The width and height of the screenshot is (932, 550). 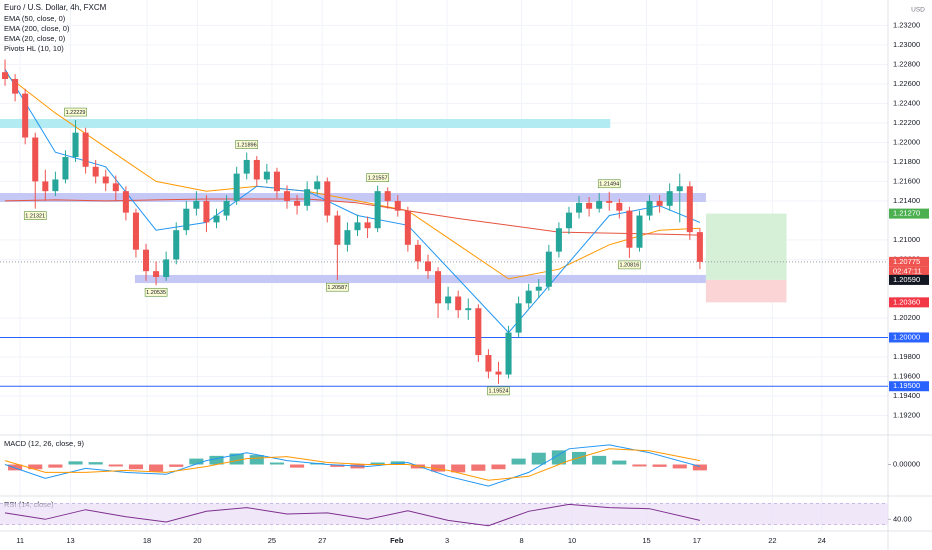 What do you see at coordinates (35, 18) in the screenshot?
I see `legend-entry: EMA (50, close, 0)` at bounding box center [35, 18].